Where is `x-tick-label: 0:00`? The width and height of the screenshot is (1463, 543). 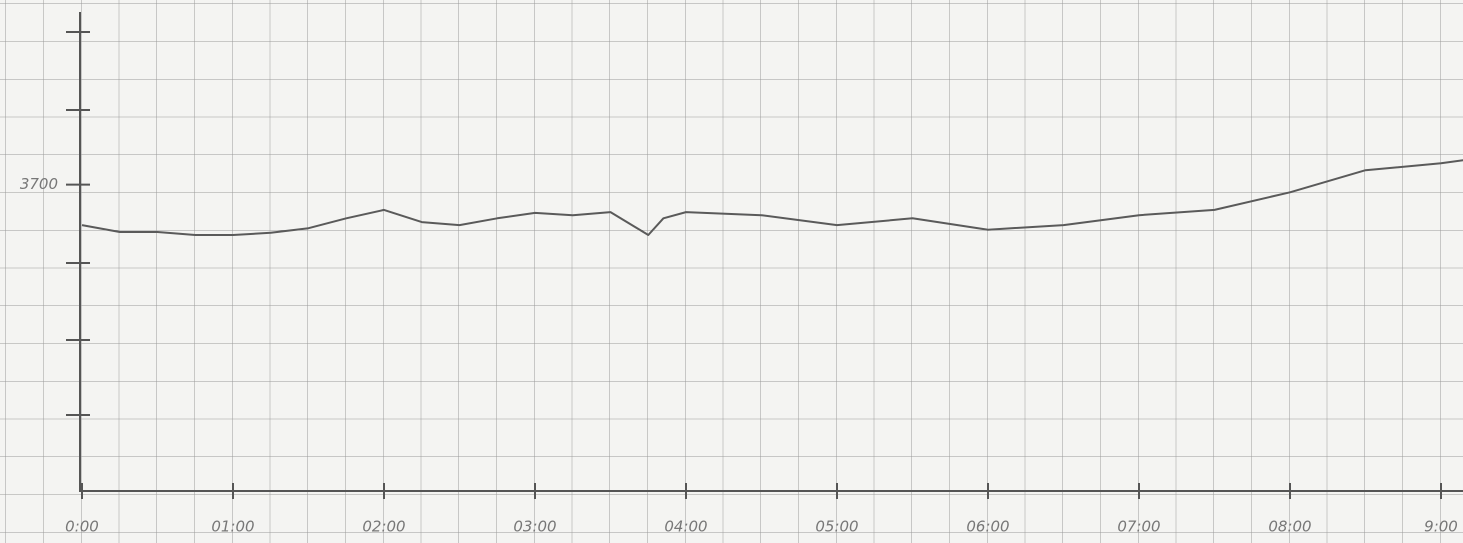
x-tick-label: 0:00 is located at coordinates (82, 527).